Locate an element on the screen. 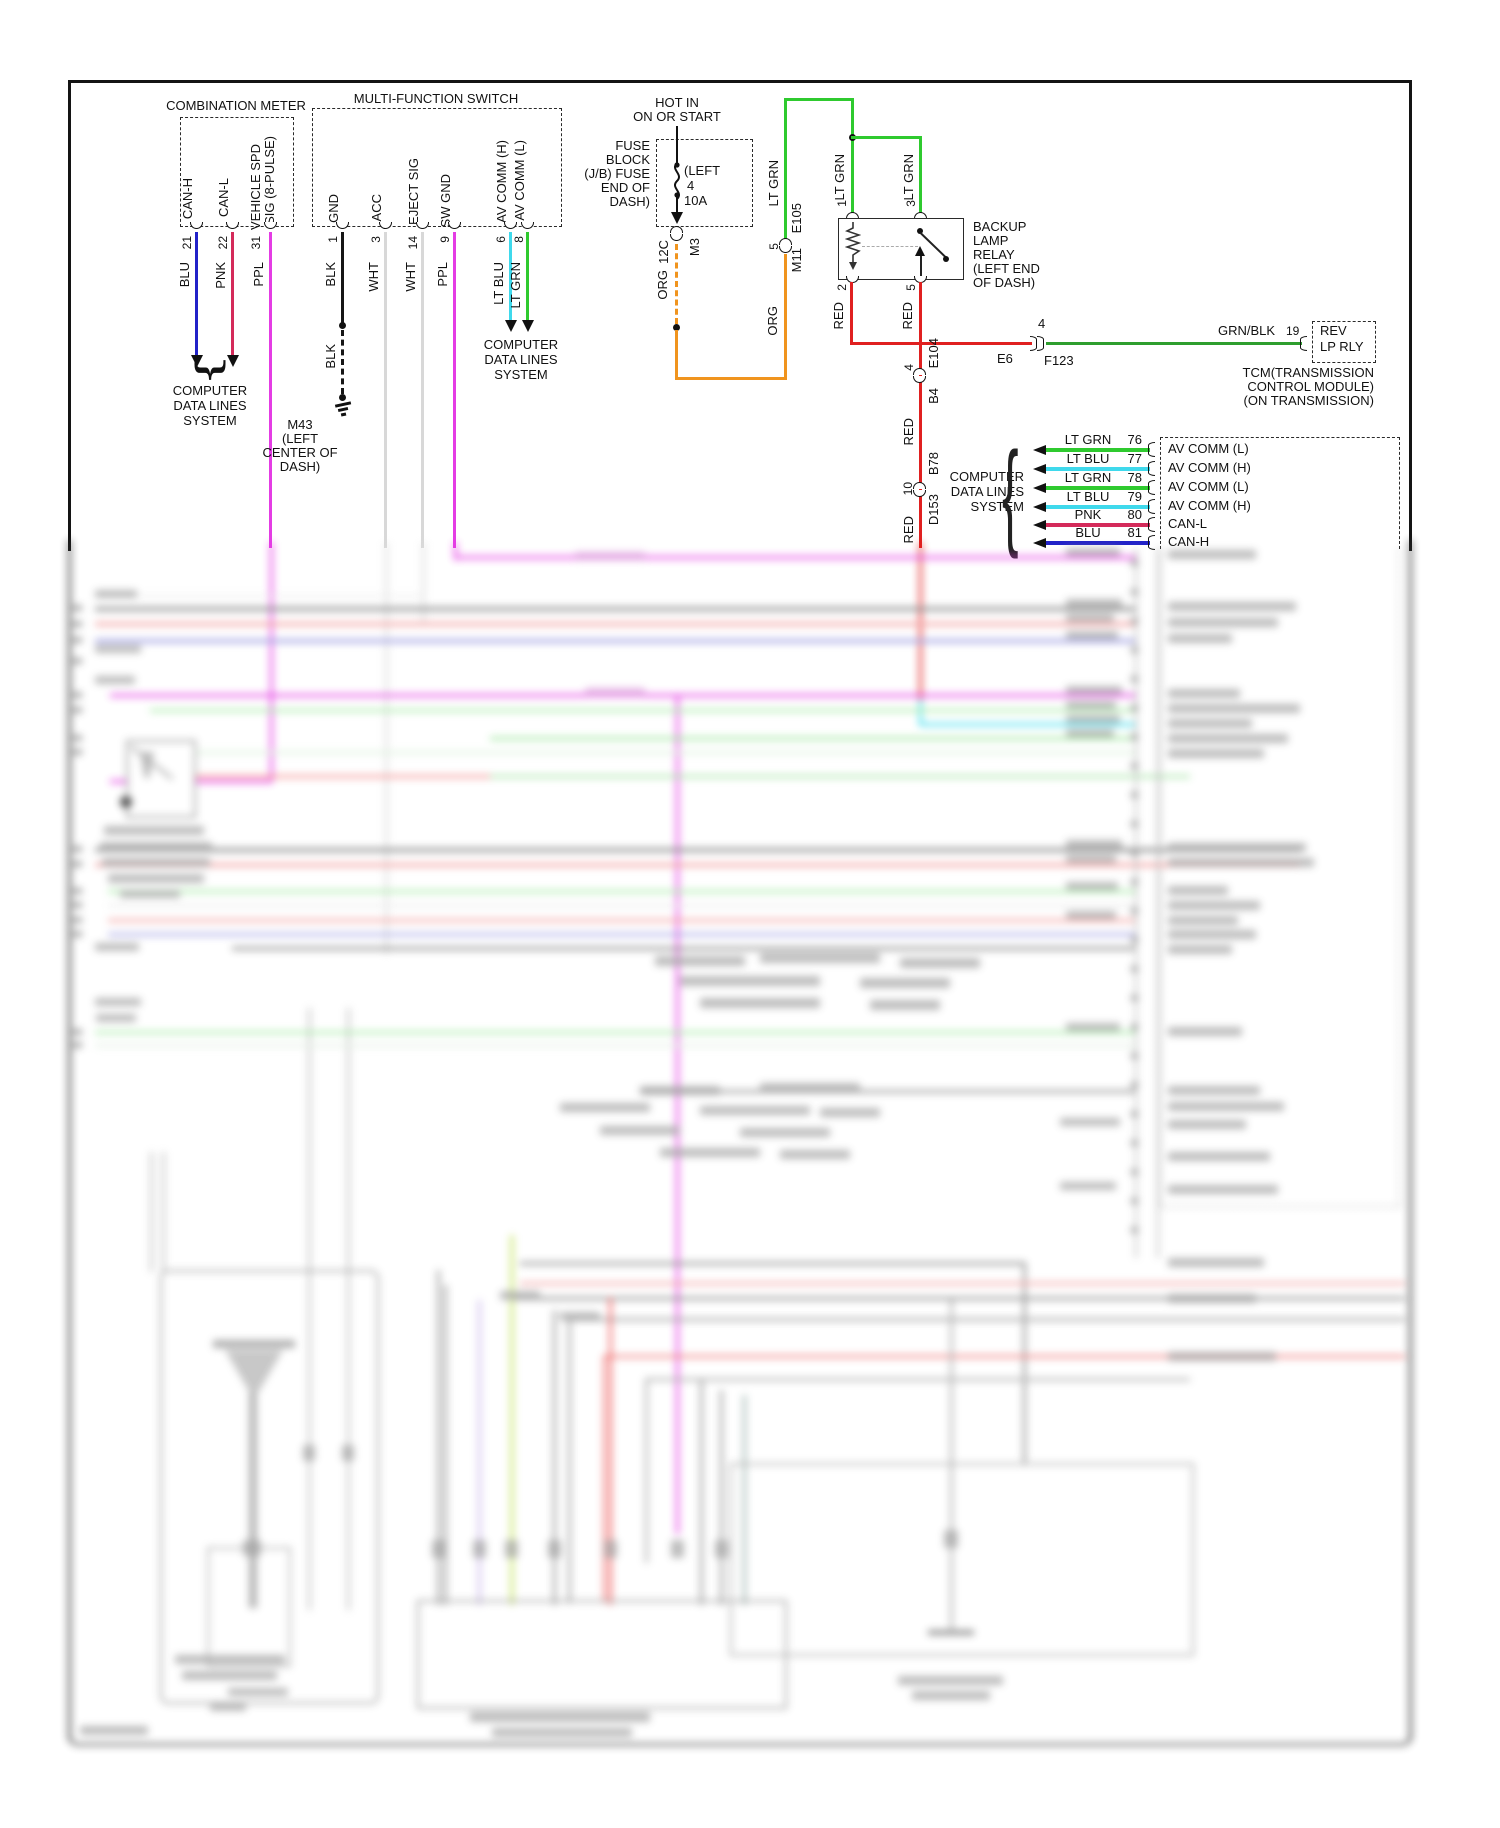  hot-label: HOT IN is located at coordinates (677, 102).